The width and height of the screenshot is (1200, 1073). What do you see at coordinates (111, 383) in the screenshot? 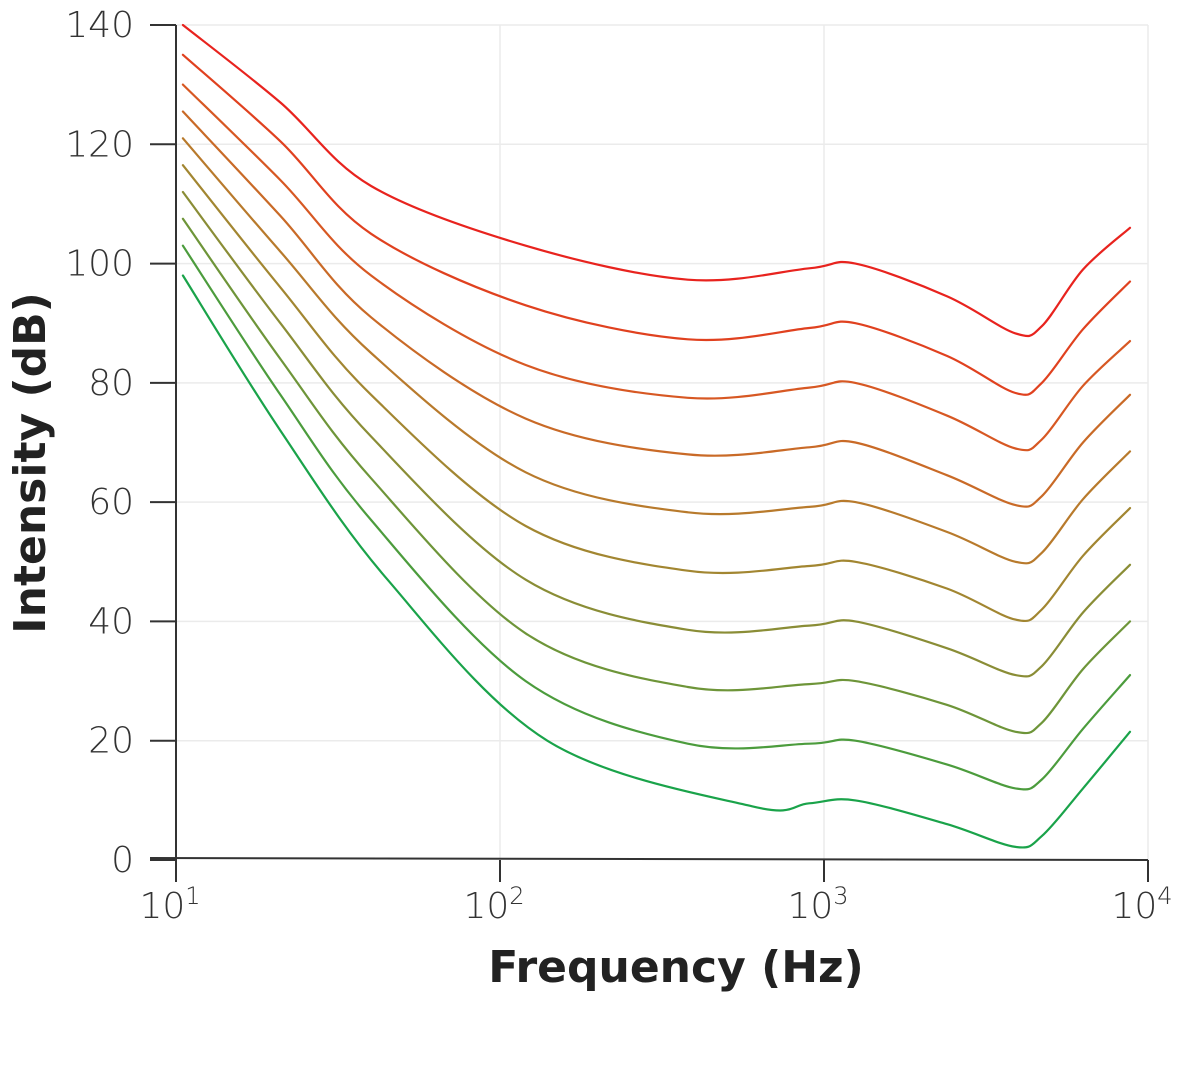
I see `y-tick-label: 80` at bounding box center [111, 383].